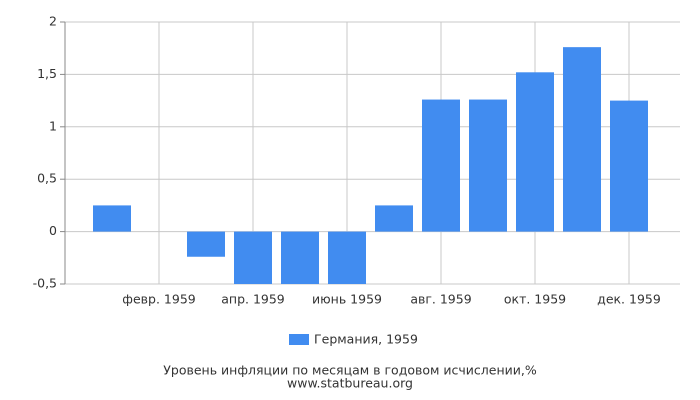 The width and height of the screenshot is (700, 400). Describe the element at coordinates (47, 73) in the screenshot. I see `y-tick-label: 1,5` at that location.